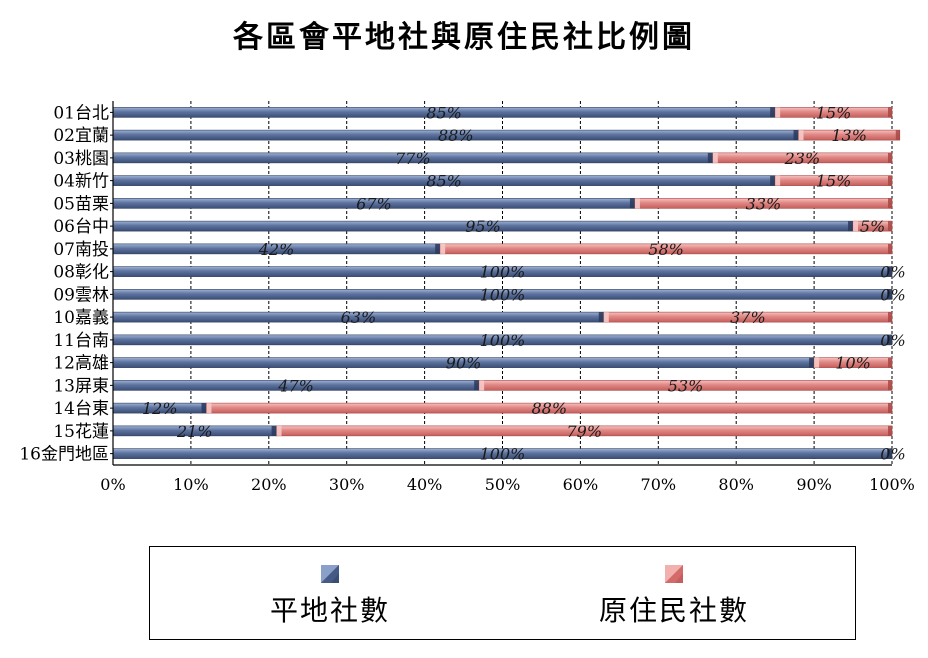 The width and height of the screenshot is (928, 658). I want to click on y-tick-label: 03桃園, so click(81, 159).